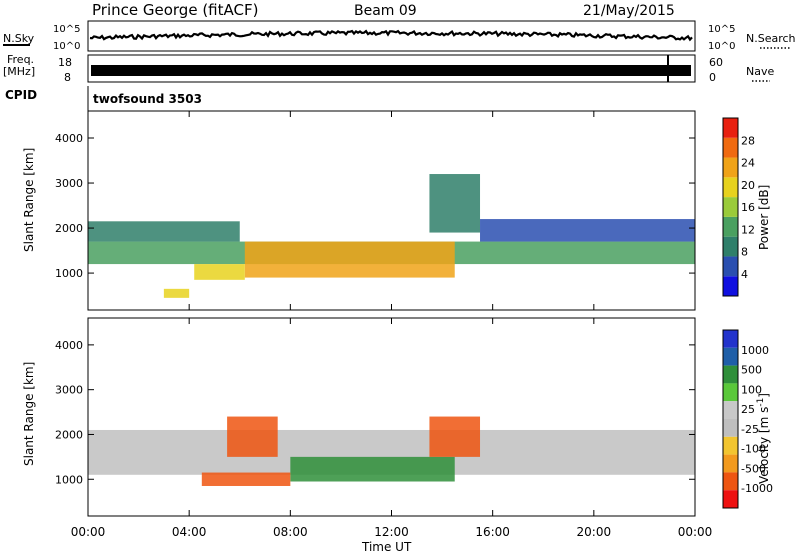  I want to click on colorbar-tick-label: 500, so click(751, 370).